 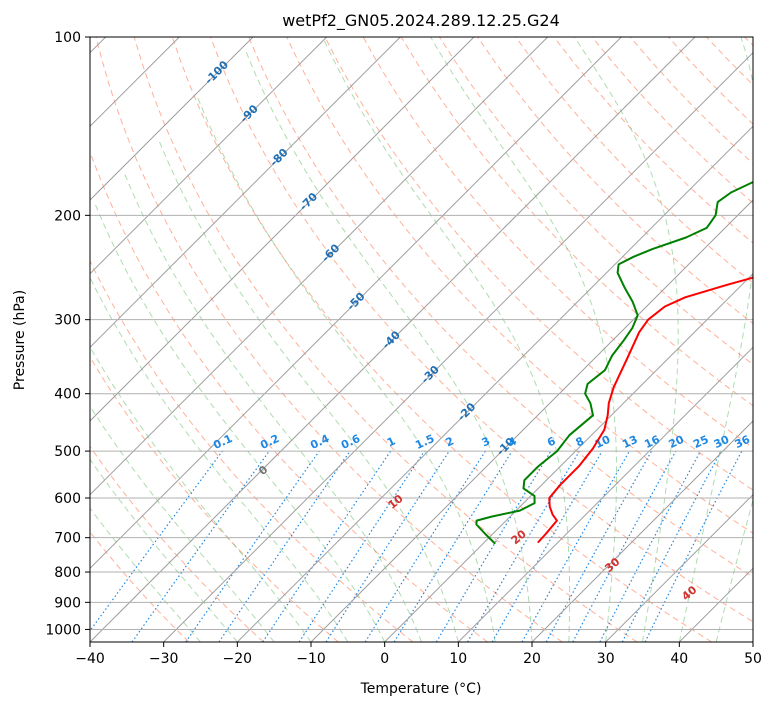 I want to click on mixing-ratio-label: 20, so click(x=677, y=442).